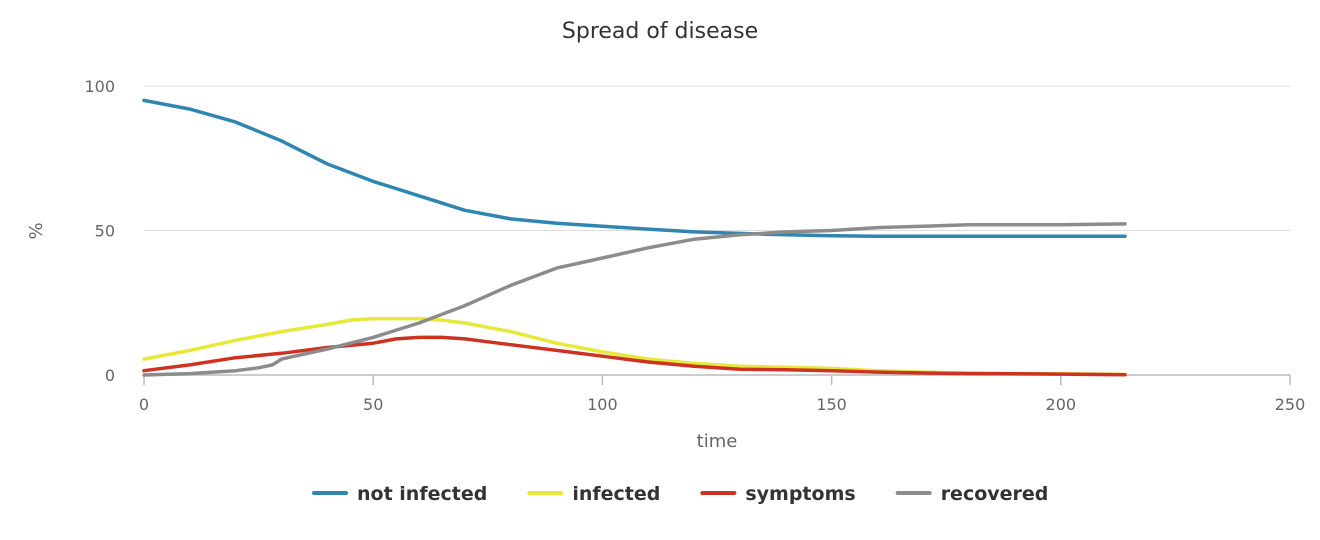  What do you see at coordinates (995, 494) in the screenshot?
I see `legend-label: recovered` at bounding box center [995, 494].